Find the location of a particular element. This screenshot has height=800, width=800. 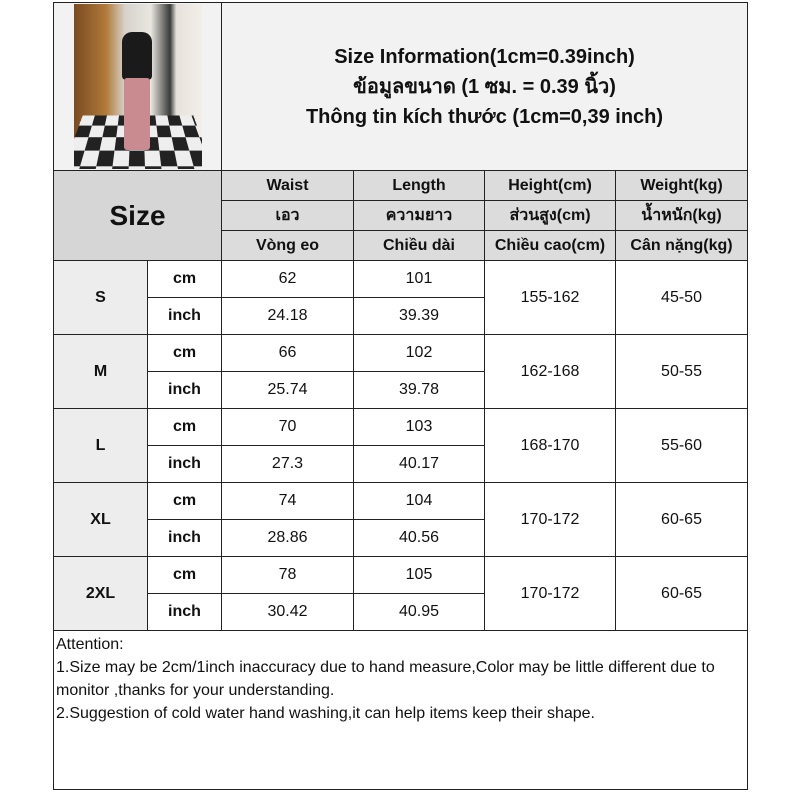

col-header-weight-vi: Cân nặng(kg) is located at coordinates (681, 245).